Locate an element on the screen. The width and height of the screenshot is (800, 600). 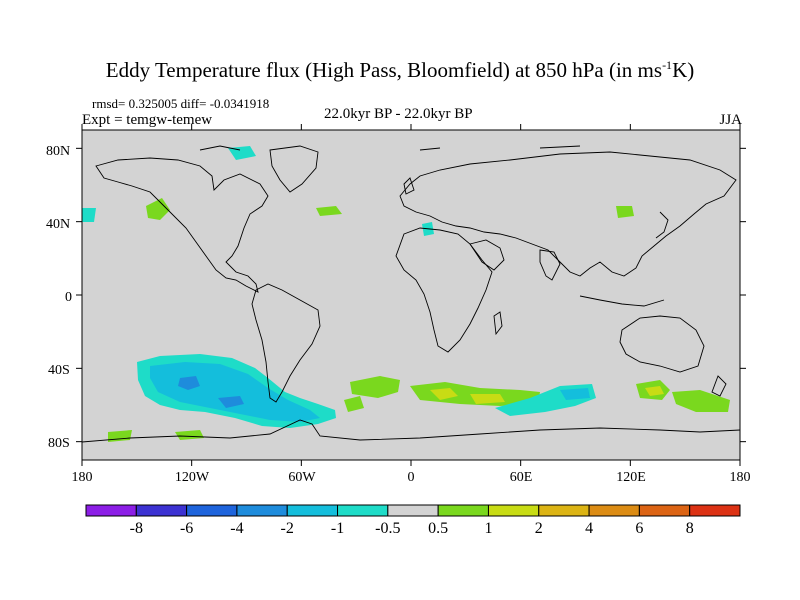
colorbar-label-6: 0.5 is located at coordinates (438, 528).